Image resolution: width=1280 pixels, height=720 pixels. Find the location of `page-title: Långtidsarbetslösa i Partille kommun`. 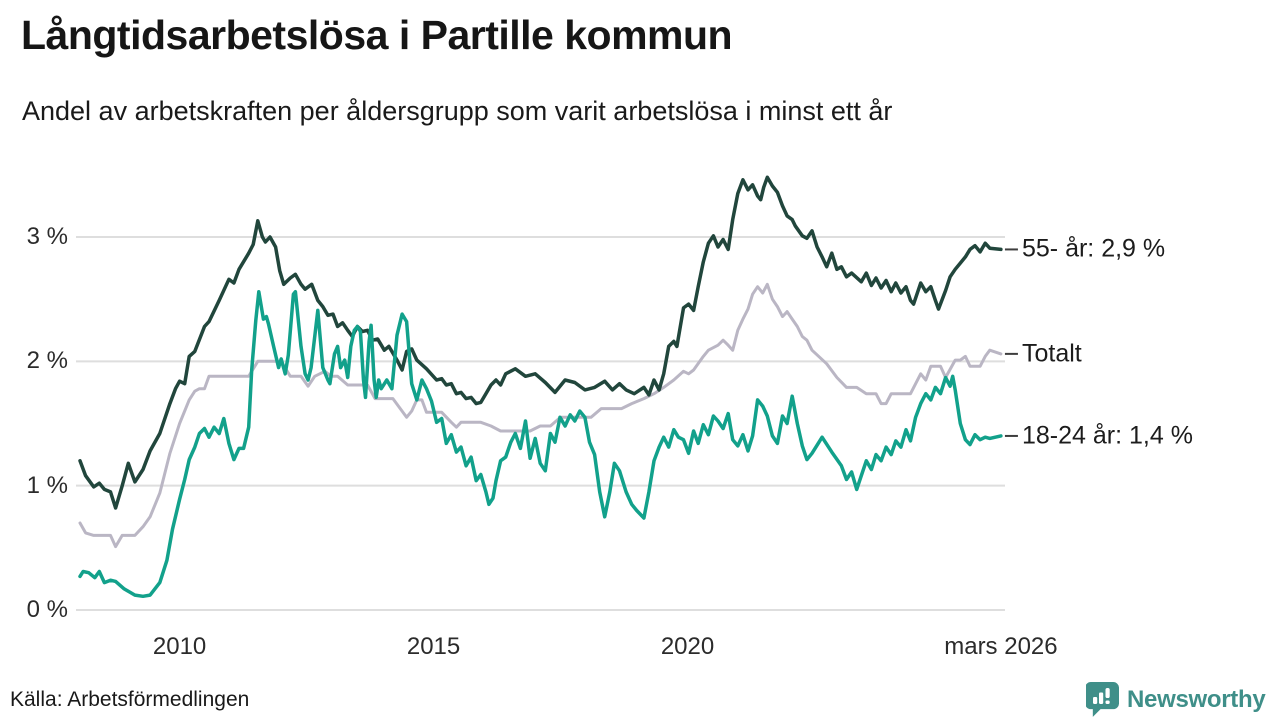

page-title: Långtidsarbetslösa i Partille kommun is located at coordinates (377, 35).